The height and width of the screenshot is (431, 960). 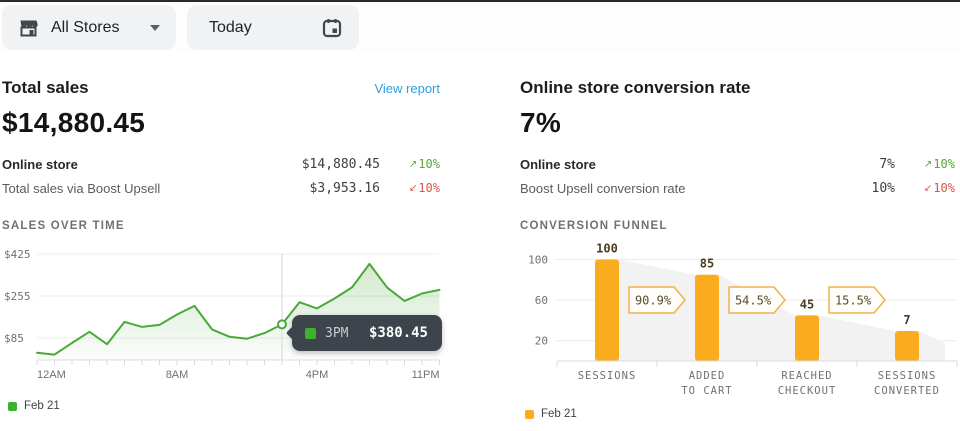 I want to click on chart-tooltip: 3PM $380.45, so click(x=367, y=333).